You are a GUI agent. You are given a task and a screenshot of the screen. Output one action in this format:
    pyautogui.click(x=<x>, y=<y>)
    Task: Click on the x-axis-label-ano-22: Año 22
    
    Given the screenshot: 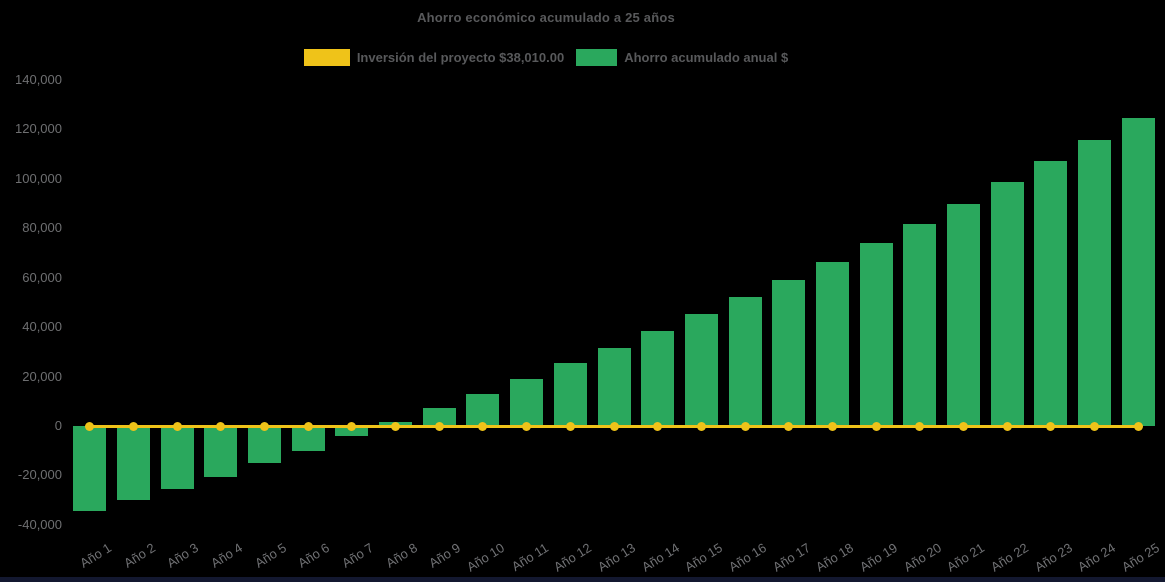 What is the action you would take?
    pyautogui.click(x=1010, y=557)
    